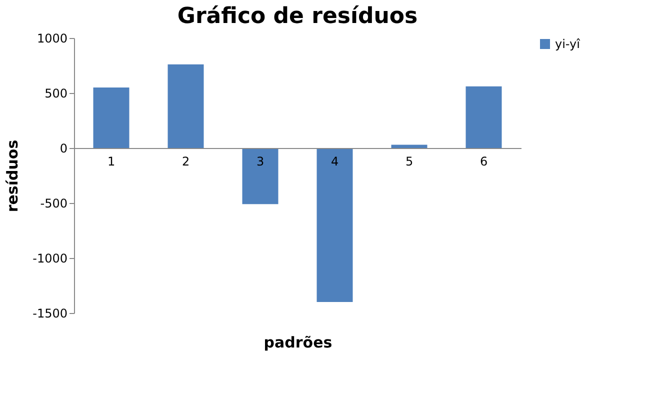 This screenshot has height=405, width=672. What do you see at coordinates (56, 93) in the screenshot?
I see `y-tick-label: 500` at bounding box center [56, 93].